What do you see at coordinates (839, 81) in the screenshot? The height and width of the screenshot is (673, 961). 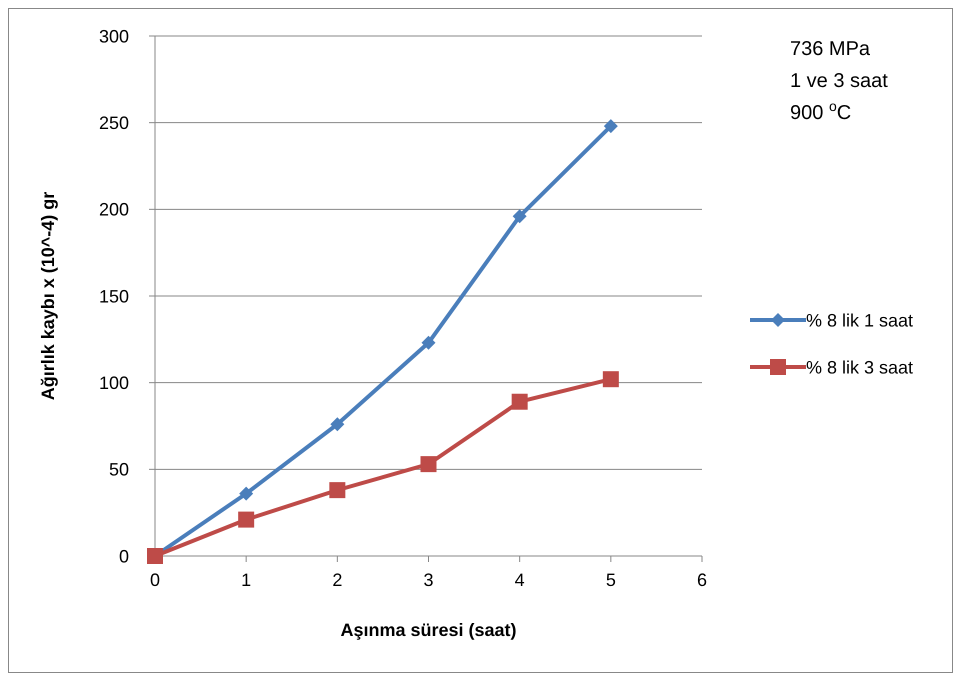 I see `text: 1 ve 3 saat` at bounding box center [839, 81].